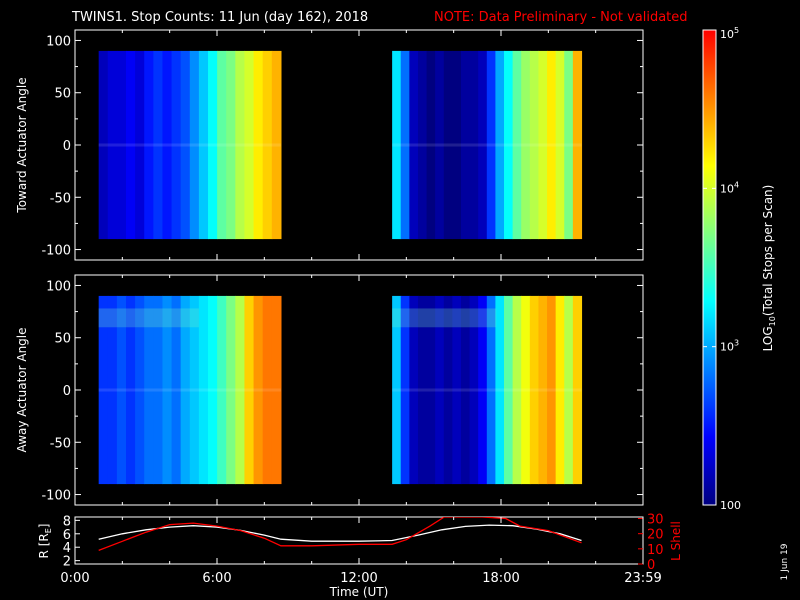 The image size is (800, 600). Describe the element at coordinates (358, 578) in the screenshot. I see `time-tick-label: 12:00` at that location.